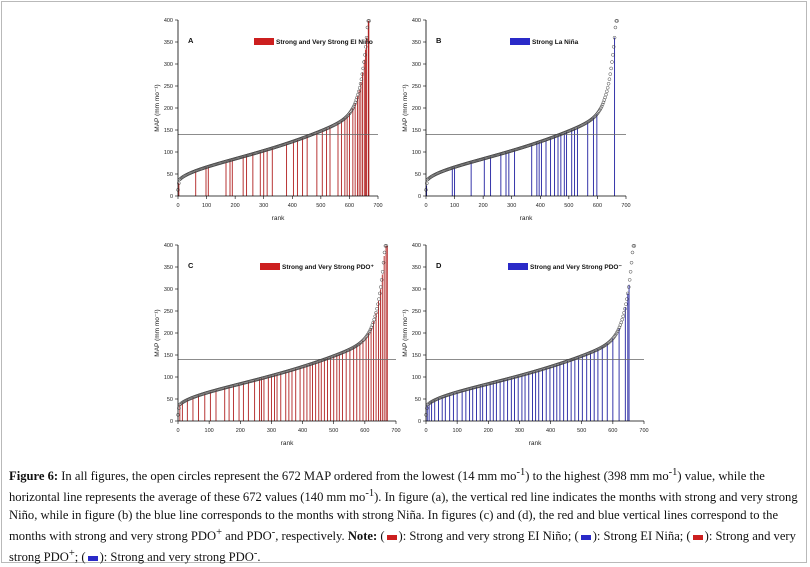 The image size is (810, 567). Describe the element at coordinates (311, 536) in the screenshot. I see `caption-text-6: , respectively.` at that location.